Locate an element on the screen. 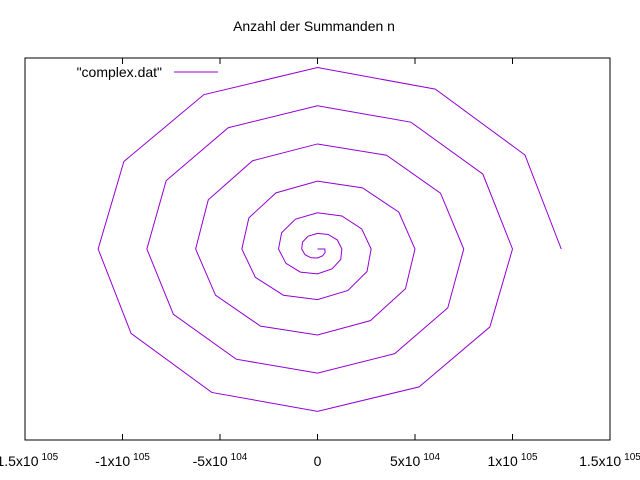  x-tick-label: -5x10 104 is located at coordinates (220, 460).